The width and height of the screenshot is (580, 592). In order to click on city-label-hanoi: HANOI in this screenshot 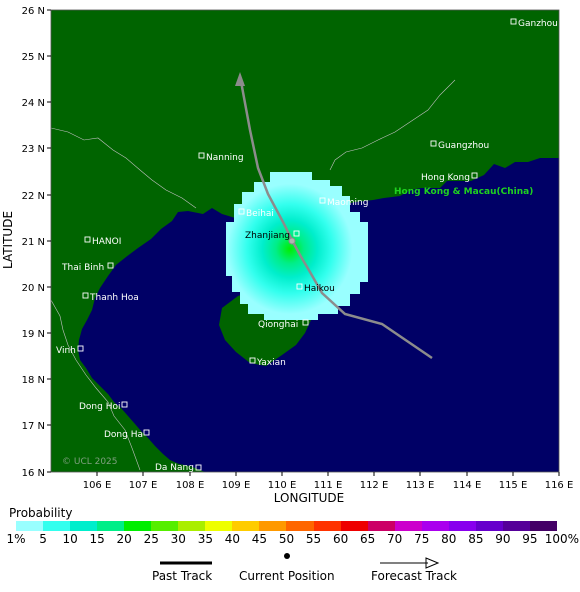, I will do `click(106, 242)`.